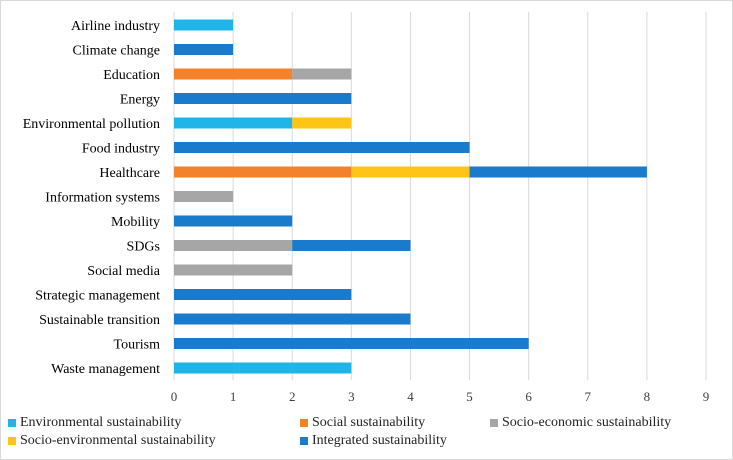  What do you see at coordinates (379, 440) in the screenshot?
I see `legend-label-4: Integrated sustainability` at bounding box center [379, 440].